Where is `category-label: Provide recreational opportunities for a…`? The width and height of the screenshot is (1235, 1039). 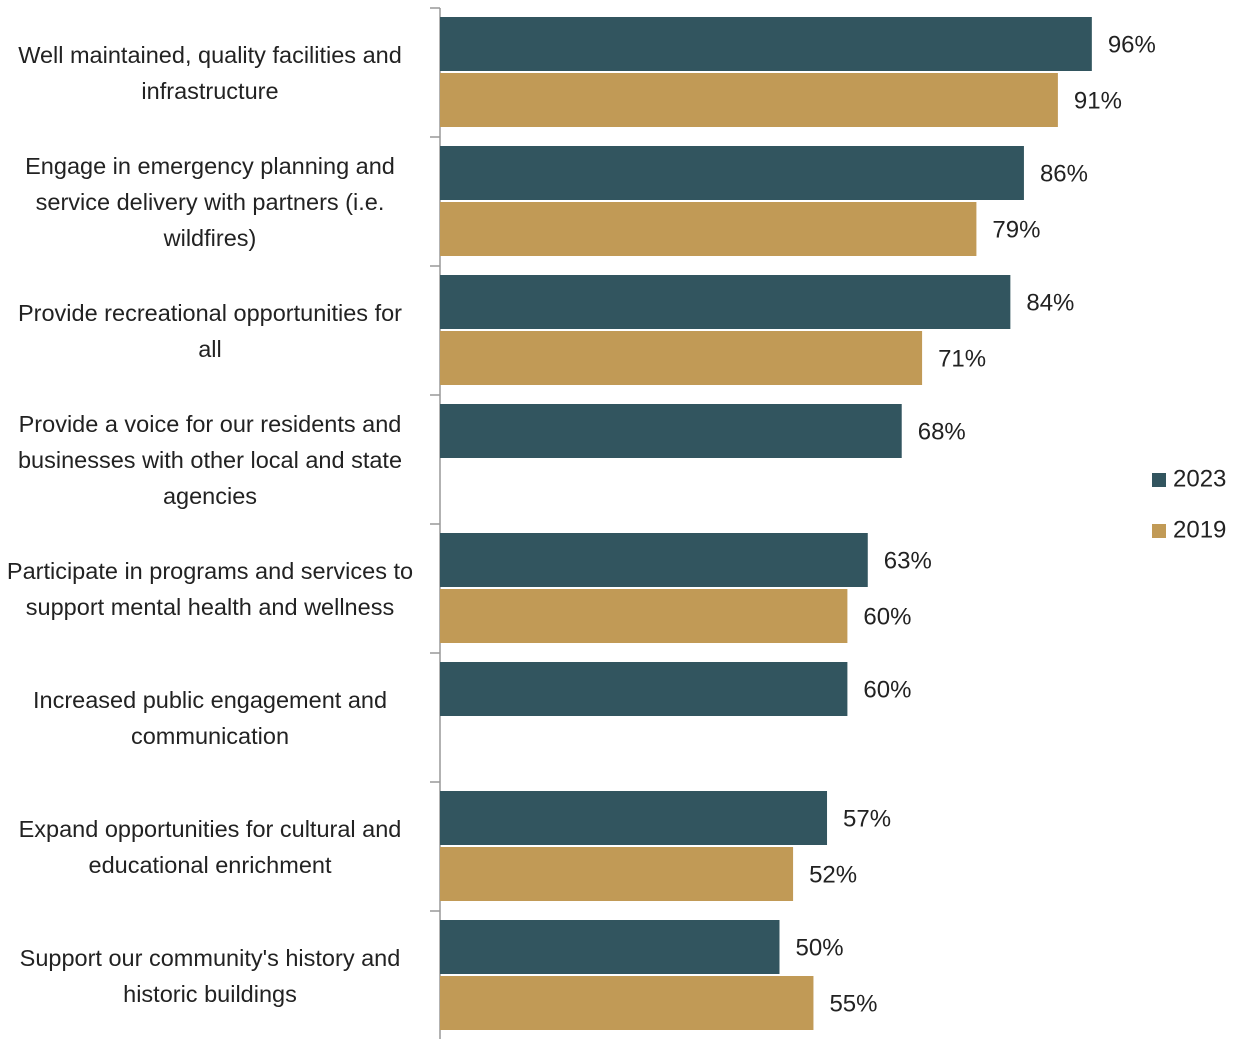
category-label: Provide recreational opportunities for a… is located at coordinates (210, 330).